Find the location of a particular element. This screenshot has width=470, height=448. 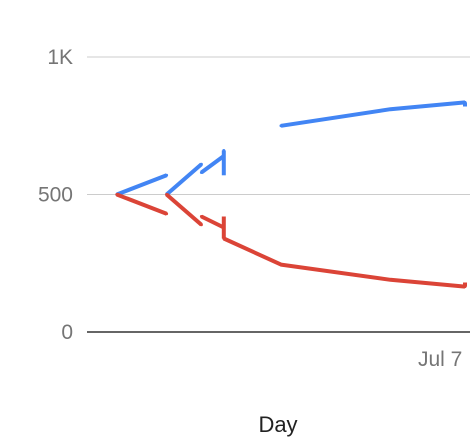

y-axis-ticks: 0 500 1K is located at coordinates (55, 195).